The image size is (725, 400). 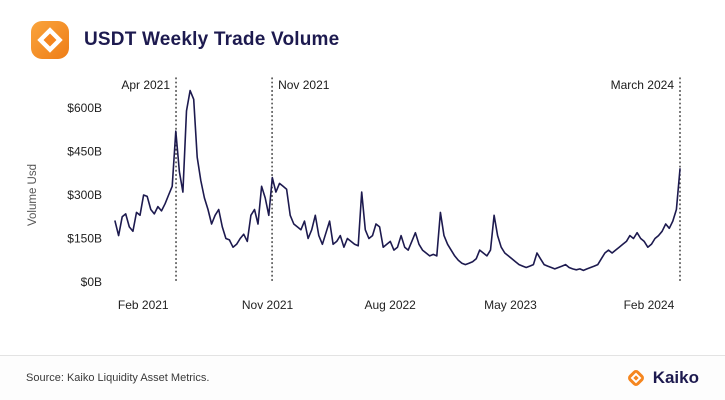 What do you see at coordinates (84, 152) in the screenshot?
I see `y-tick-label: $450B` at bounding box center [84, 152].